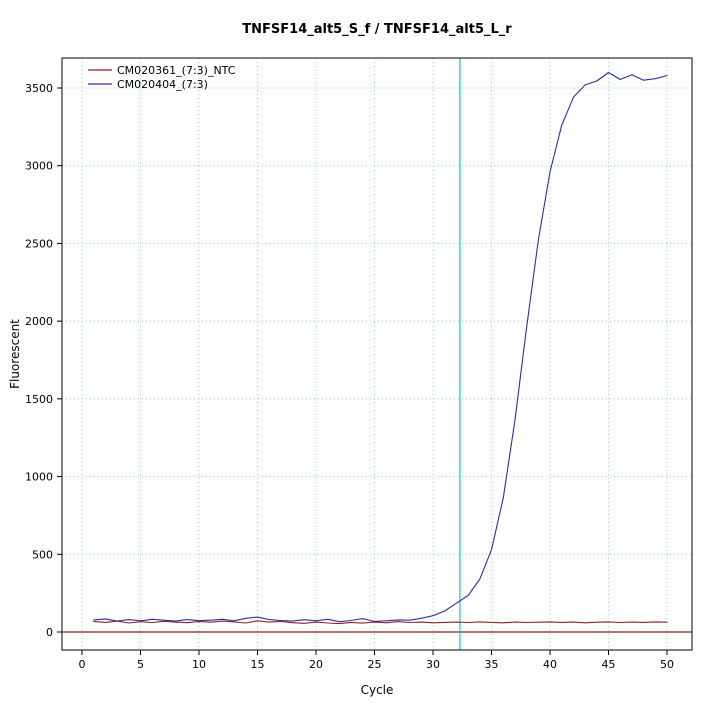 Image resolution: width=720 pixels, height=720 pixels. Describe the element at coordinates (39, 243) in the screenshot. I see `y-tick-label: 2500` at that location.